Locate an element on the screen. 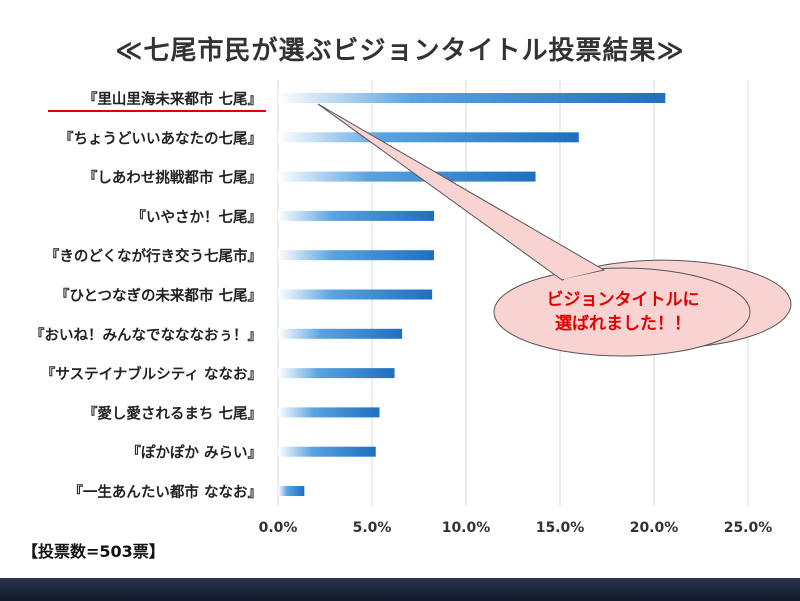 Image resolution: width=800 pixels, height=601 pixels. x-tick-label: 10.0% is located at coordinates (466, 528).